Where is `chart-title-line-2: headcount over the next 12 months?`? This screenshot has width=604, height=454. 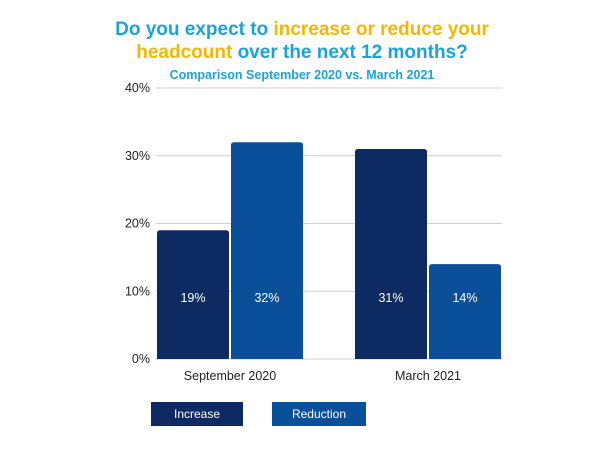
chart-title-line-2: headcount over the next 12 months? is located at coordinates (302, 53).